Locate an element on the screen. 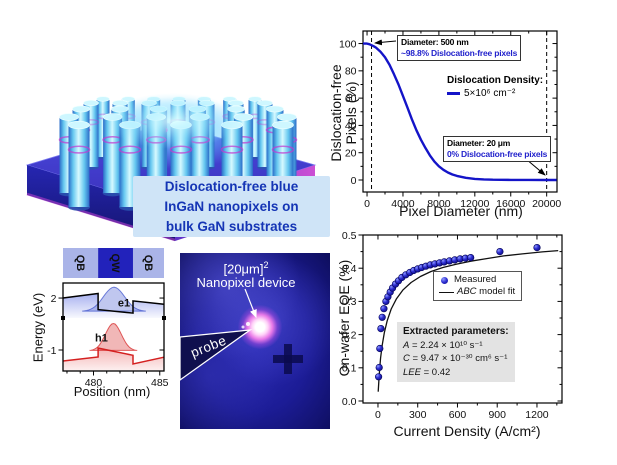 The image size is (617, 465). svg-text: 600 is located at coordinates (458, 415).